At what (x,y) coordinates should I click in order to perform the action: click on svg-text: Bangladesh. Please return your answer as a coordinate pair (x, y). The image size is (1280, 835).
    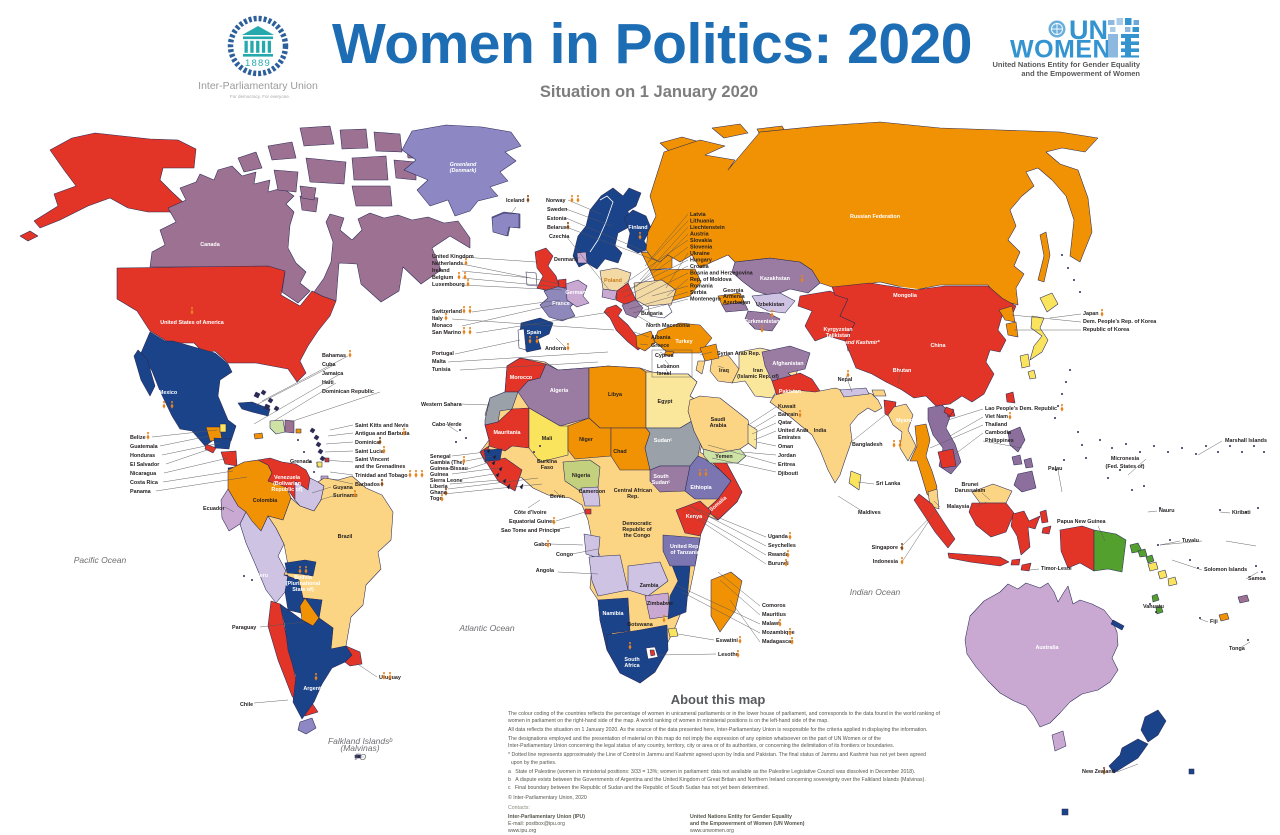
    Looking at the image, I should click on (867, 445).